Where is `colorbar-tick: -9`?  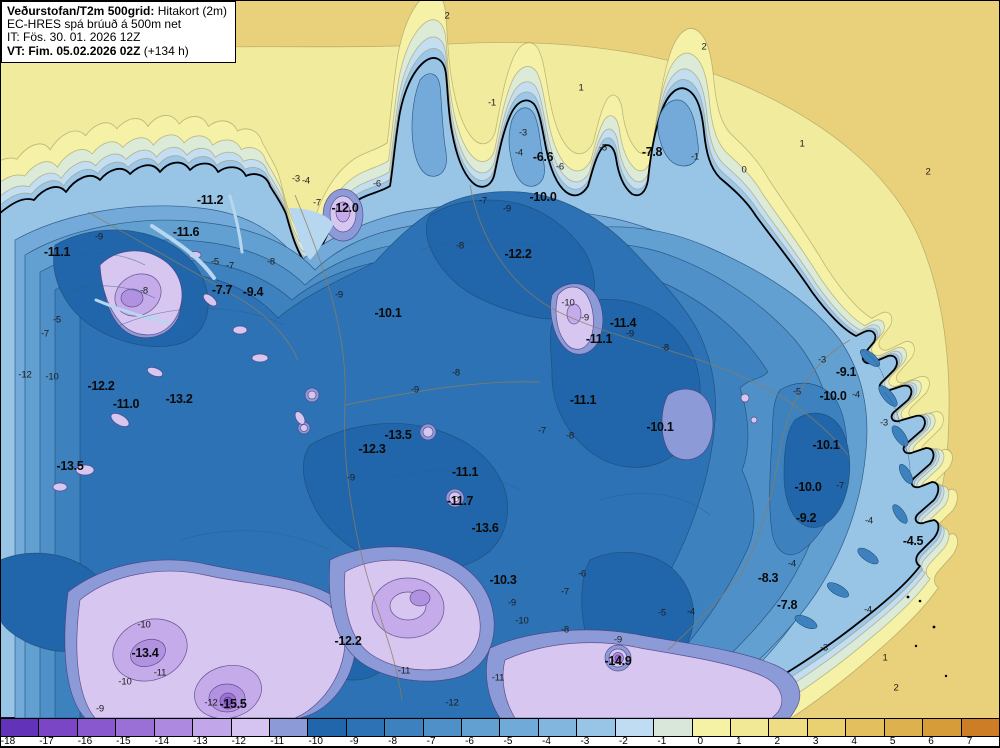 colorbar-tick: -9 is located at coordinates (354, 741).